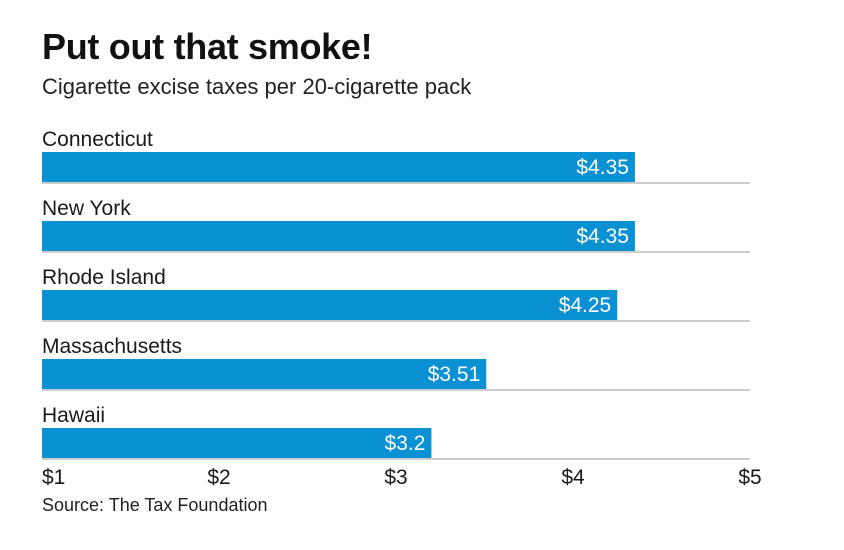 This screenshot has width=844, height=550. Describe the element at coordinates (602, 236) in the screenshot. I see `bar-value-new-york: $4.35` at that location.